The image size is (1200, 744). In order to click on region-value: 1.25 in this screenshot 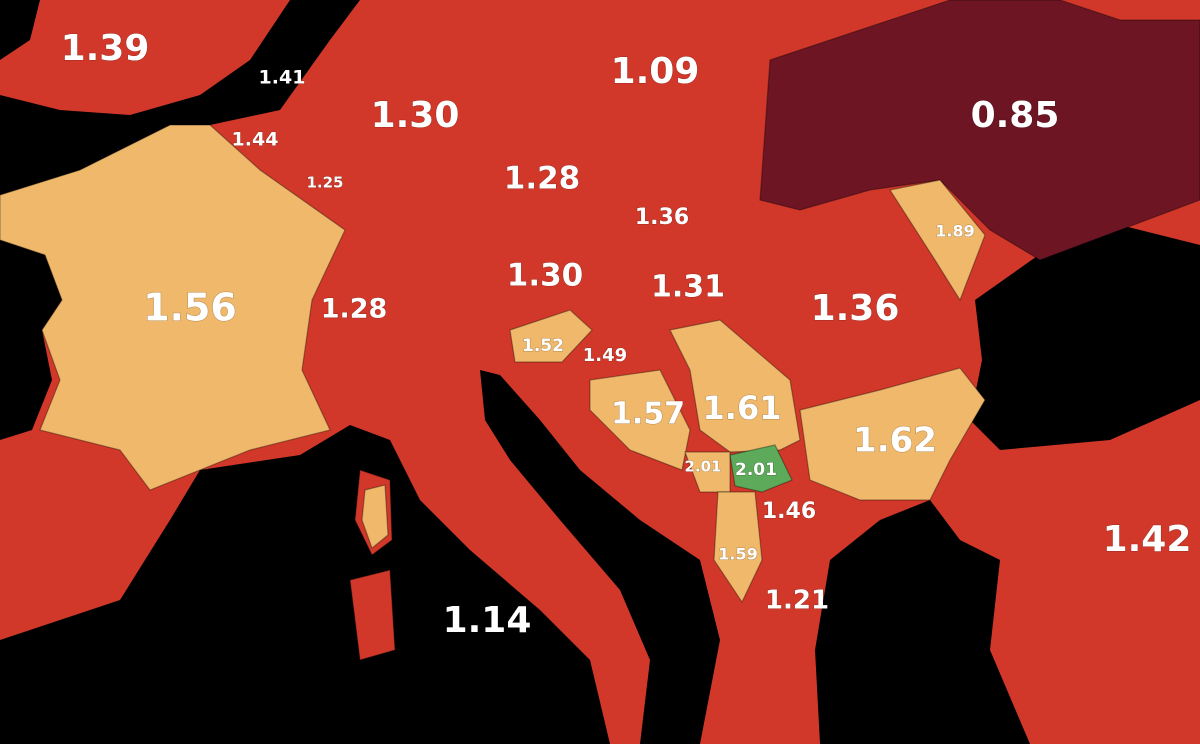, I will do `click(324, 183)`.